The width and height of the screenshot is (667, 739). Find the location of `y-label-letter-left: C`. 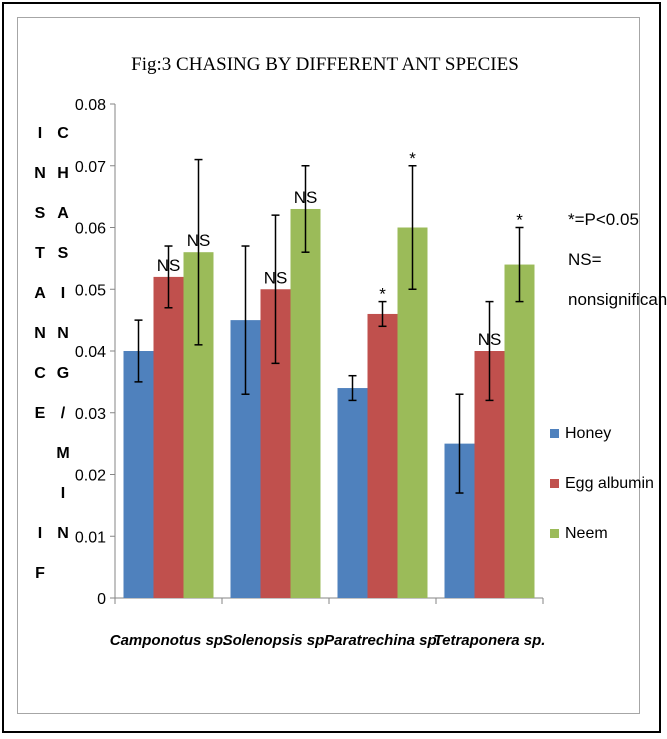

y-label-letter-left: C is located at coordinates (40, 373).